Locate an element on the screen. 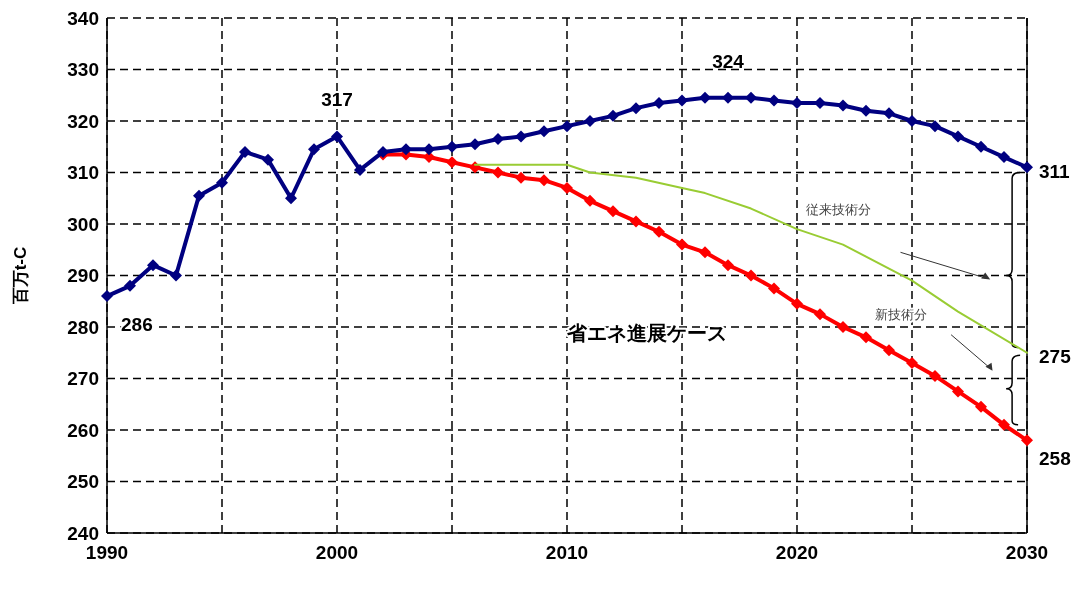  y-axis-title: 百万t-C is located at coordinates (20, 276).